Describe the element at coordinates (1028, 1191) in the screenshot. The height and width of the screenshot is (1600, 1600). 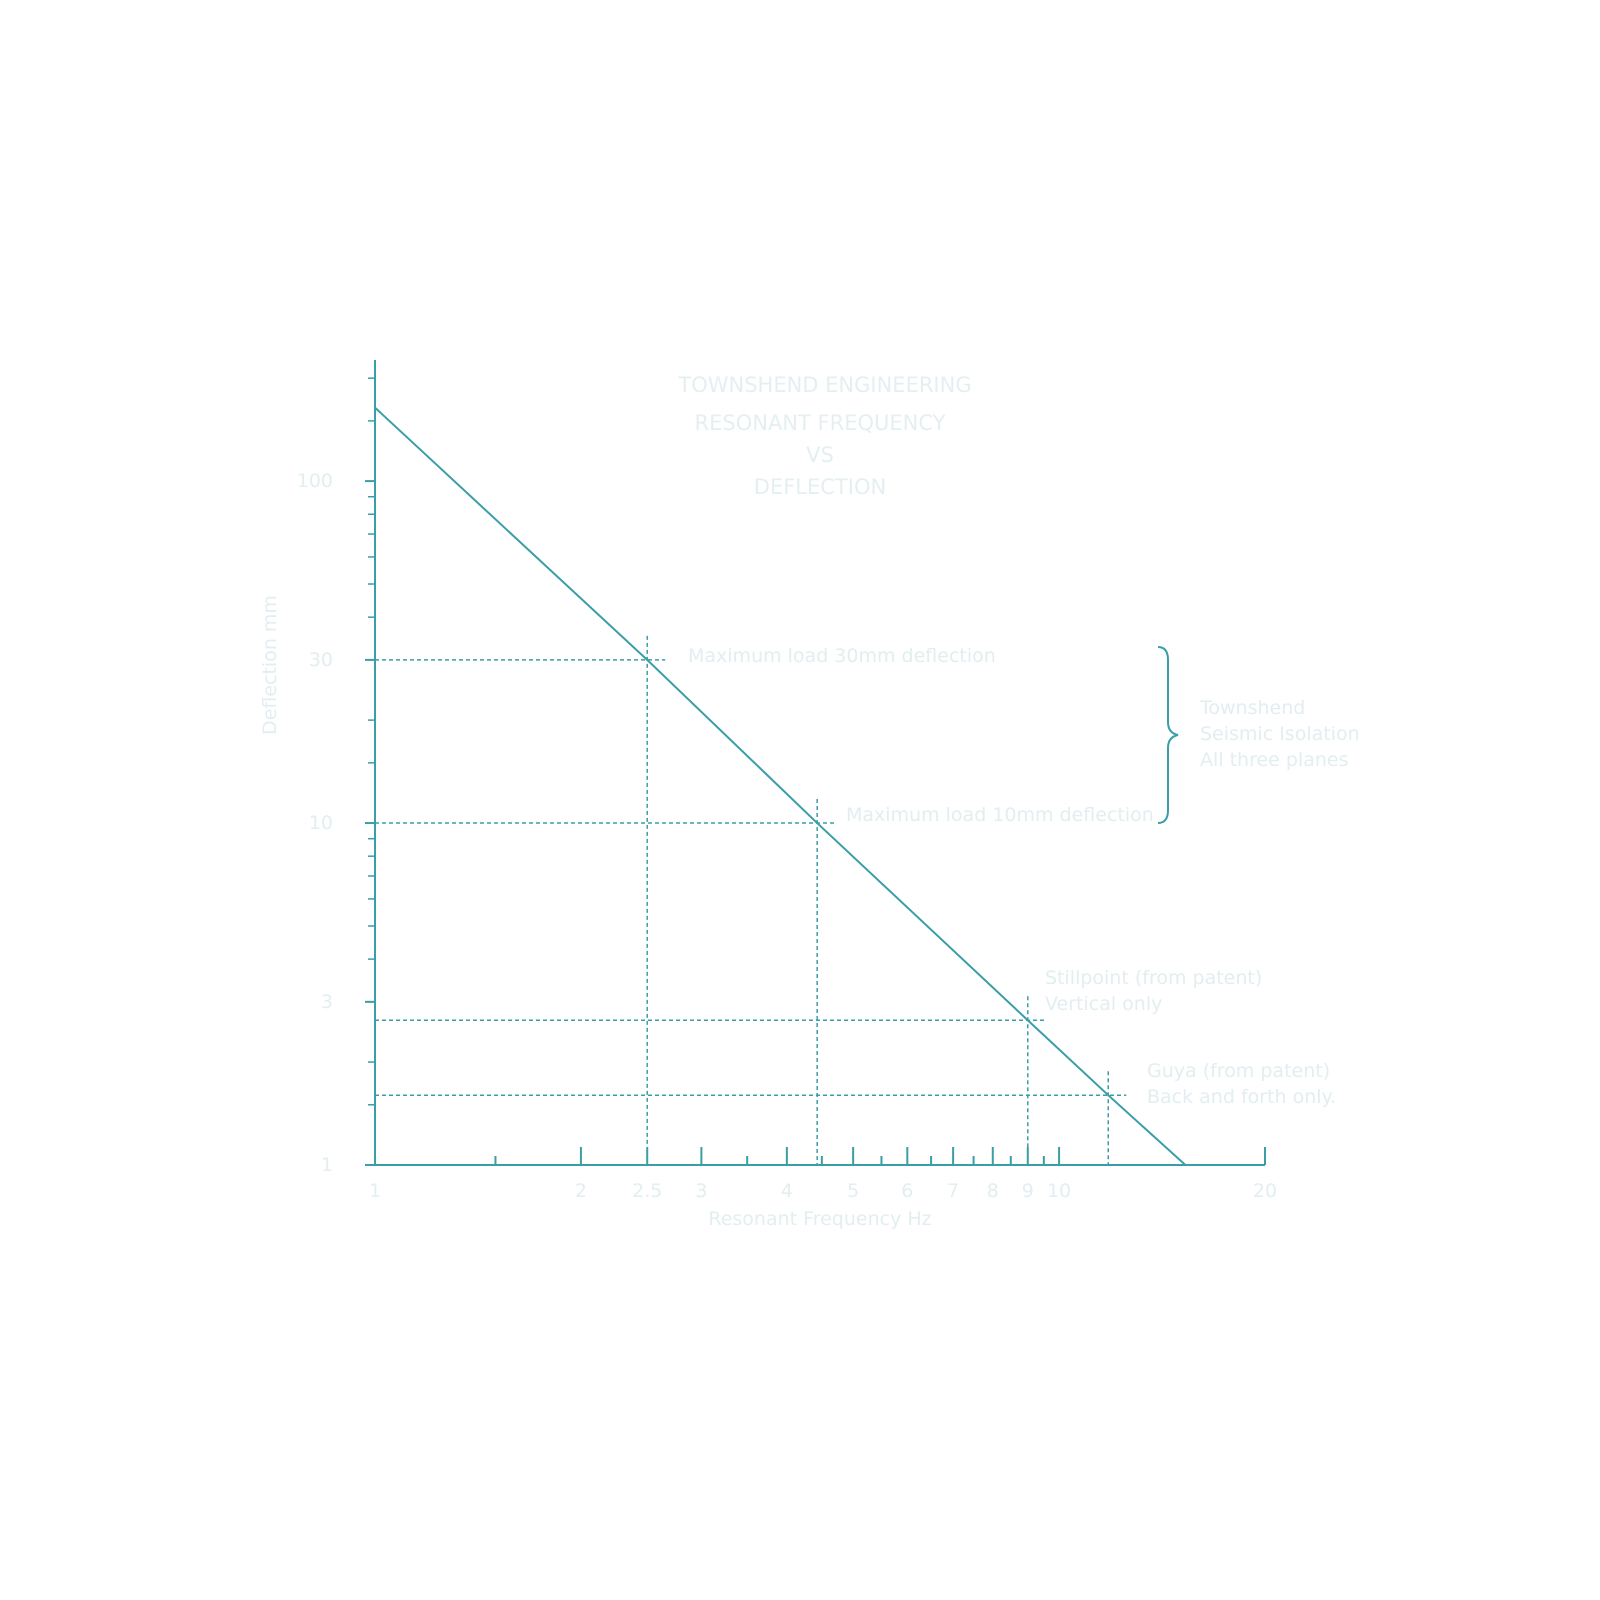
I see `x-tick-label: 9` at that location.